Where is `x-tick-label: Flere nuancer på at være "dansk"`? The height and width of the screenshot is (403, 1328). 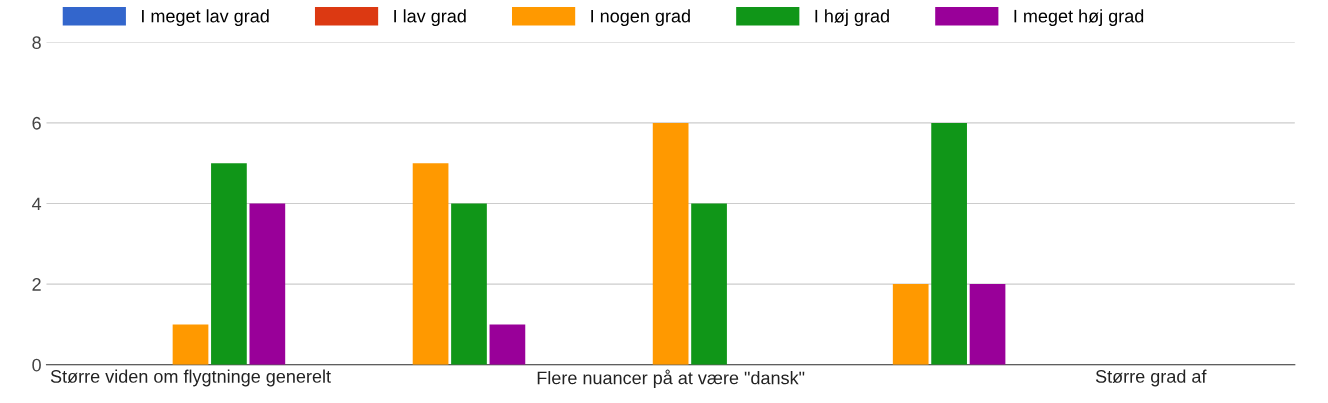
x-tick-label: Flere nuancer på at være "dansk" is located at coordinates (671, 378).